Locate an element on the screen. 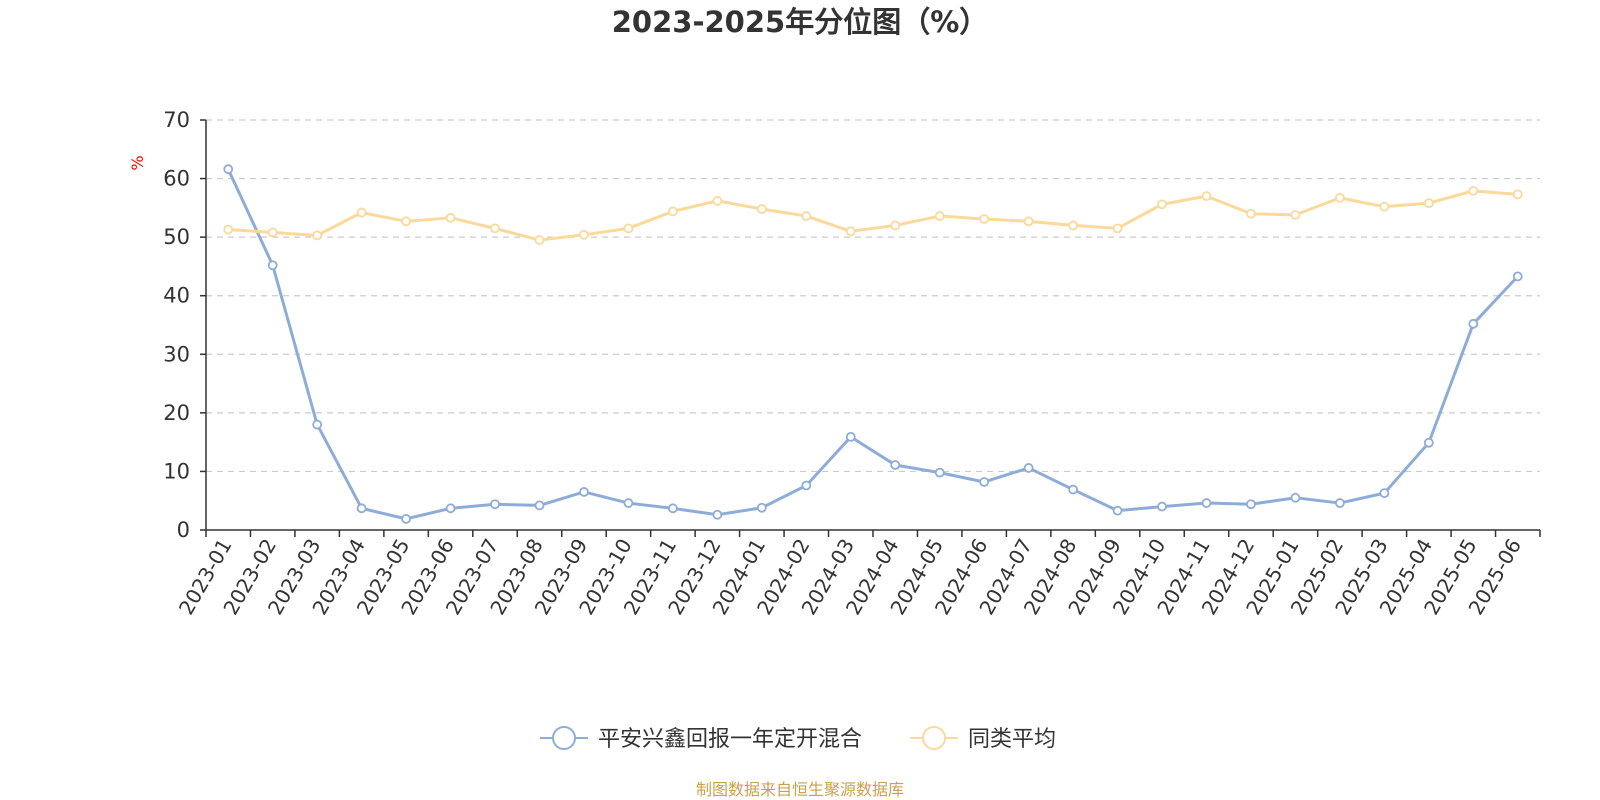  y-tick-label: 50 is located at coordinates (176, 237).